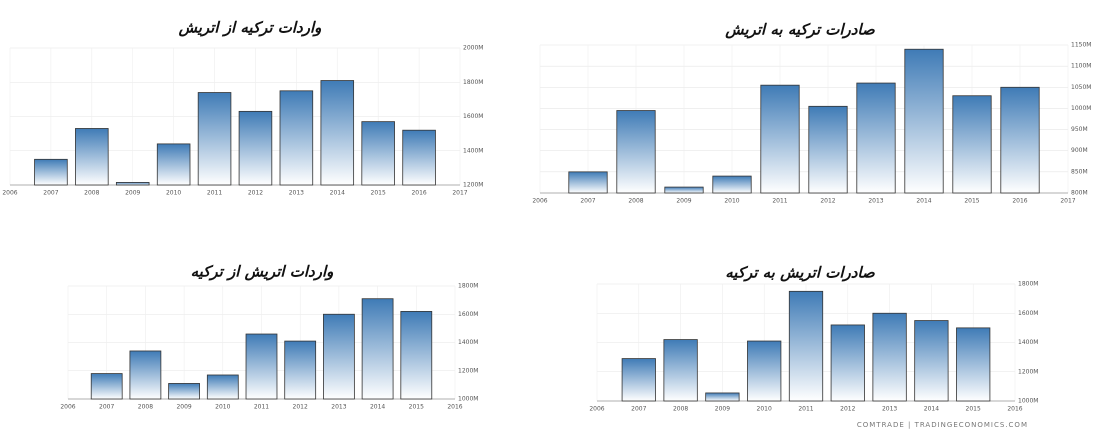 The width and height of the screenshot is (1093, 435). Describe the element at coordinates (1079, 150) in the screenshot. I see `y-tick-label: 900M` at that location.